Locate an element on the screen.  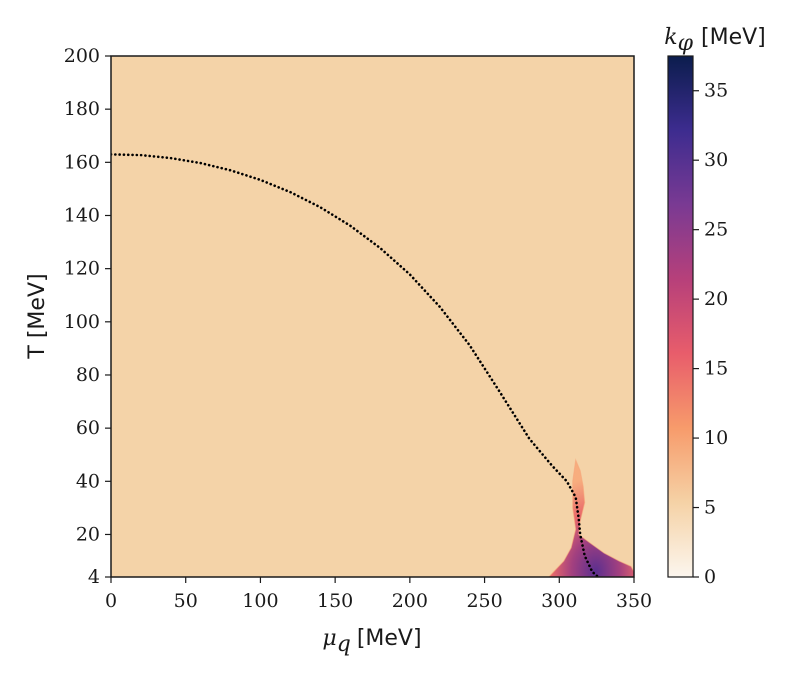
x-tick-label: 250 is located at coordinates (484, 601).